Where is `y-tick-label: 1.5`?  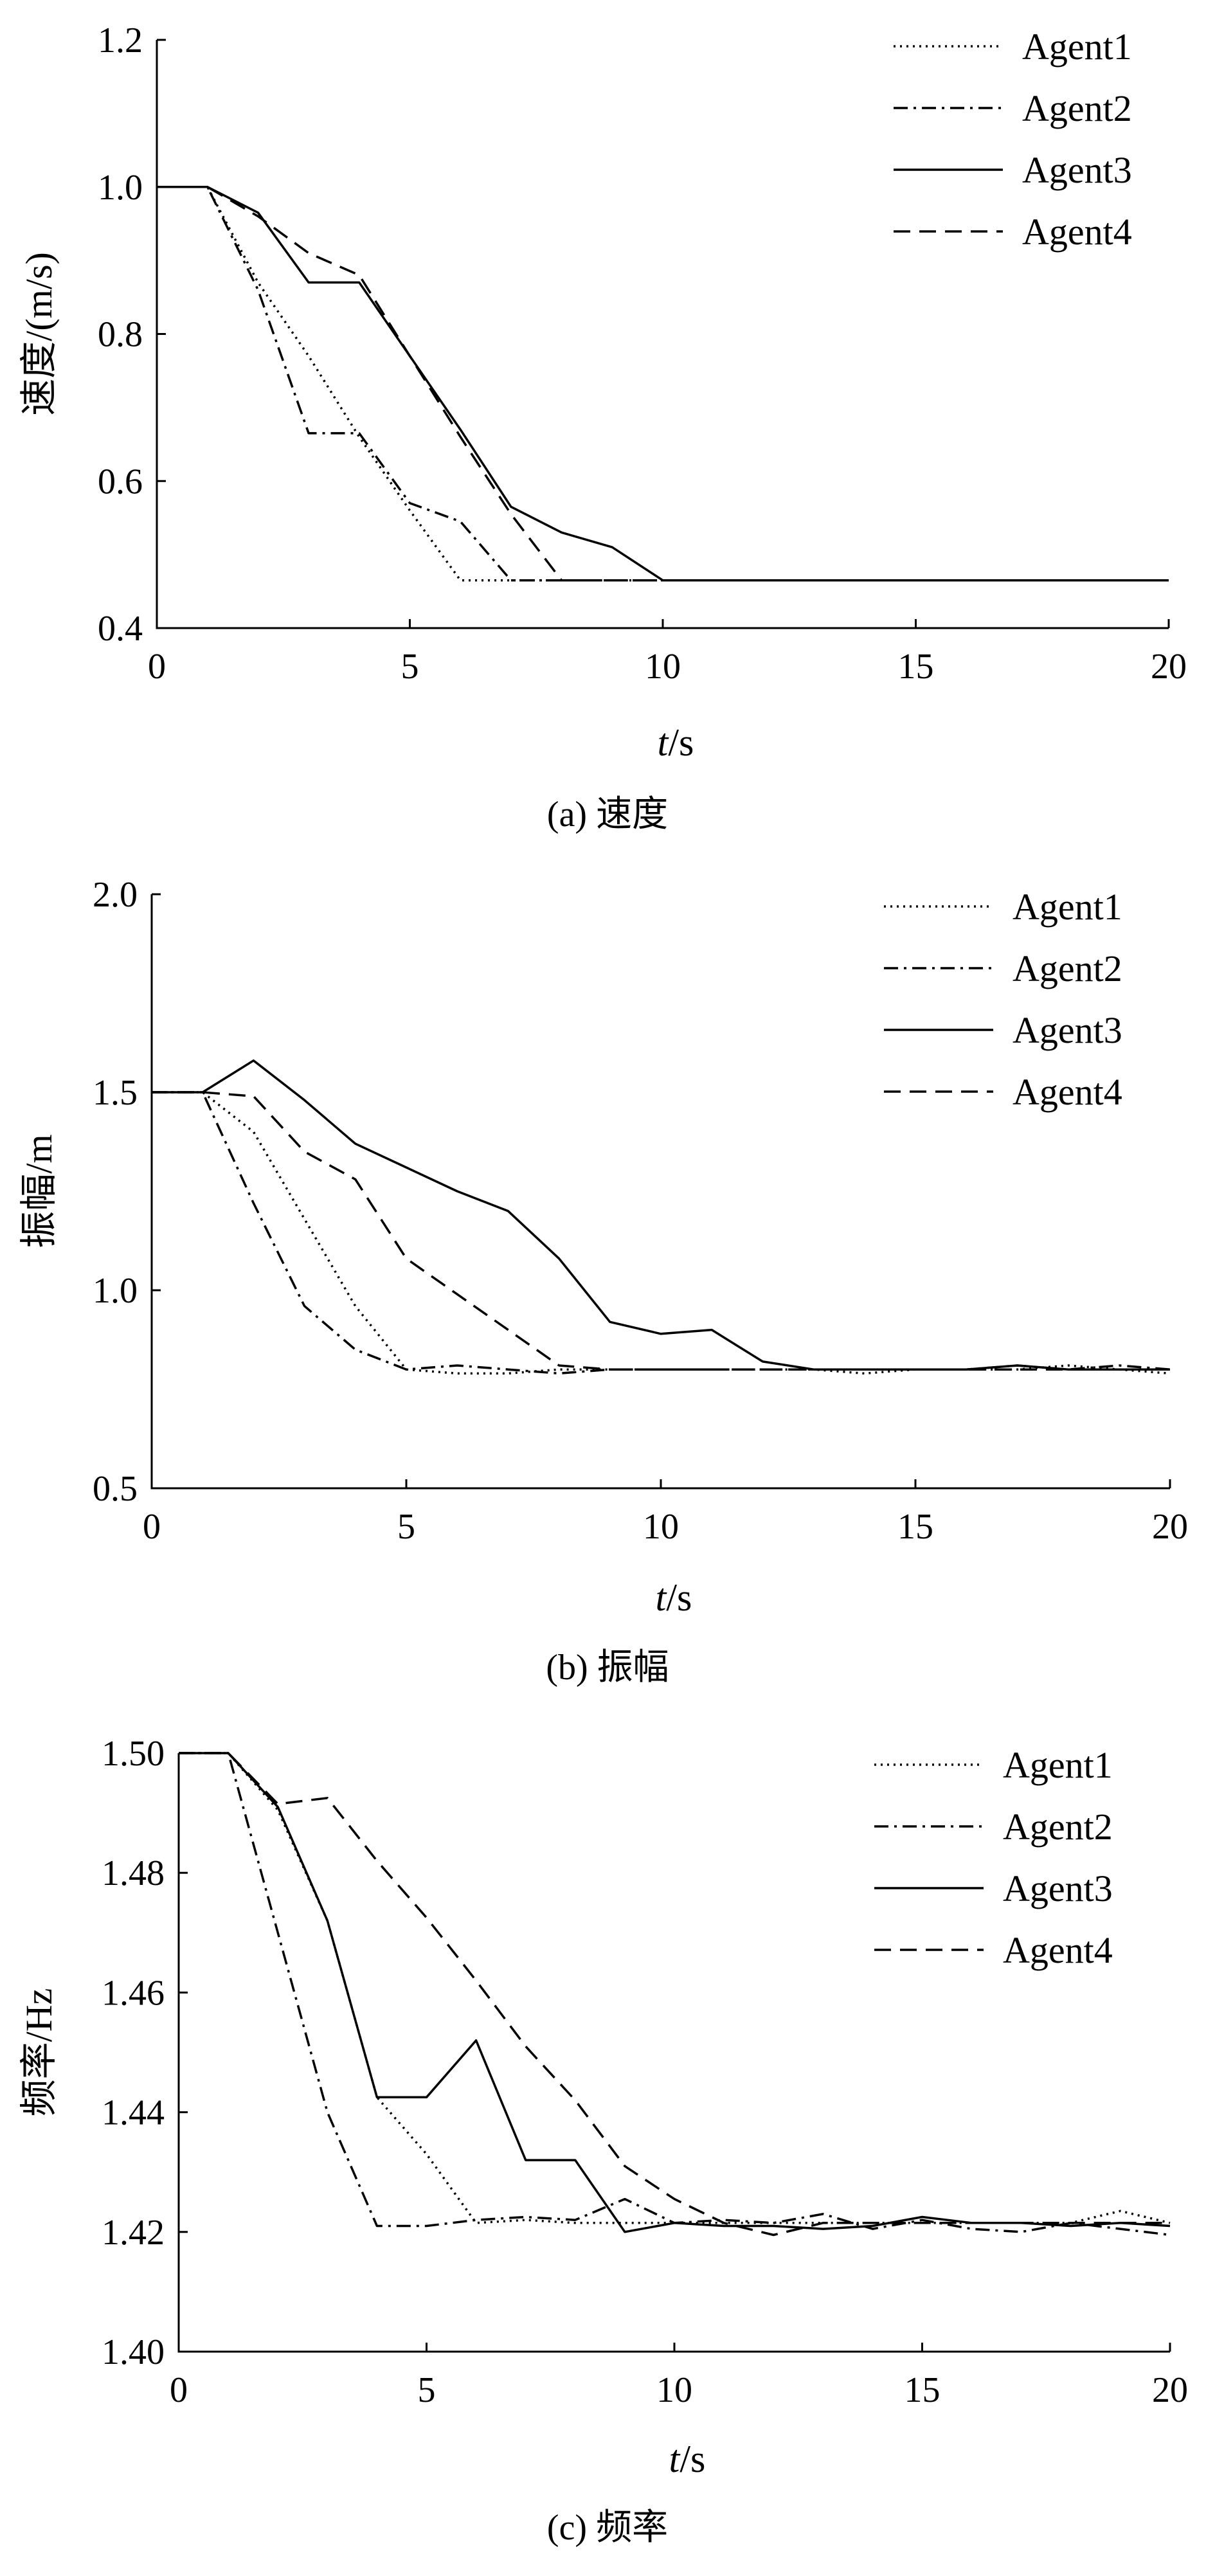 y-tick-label: 1.5 is located at coordinates (115, 1093).